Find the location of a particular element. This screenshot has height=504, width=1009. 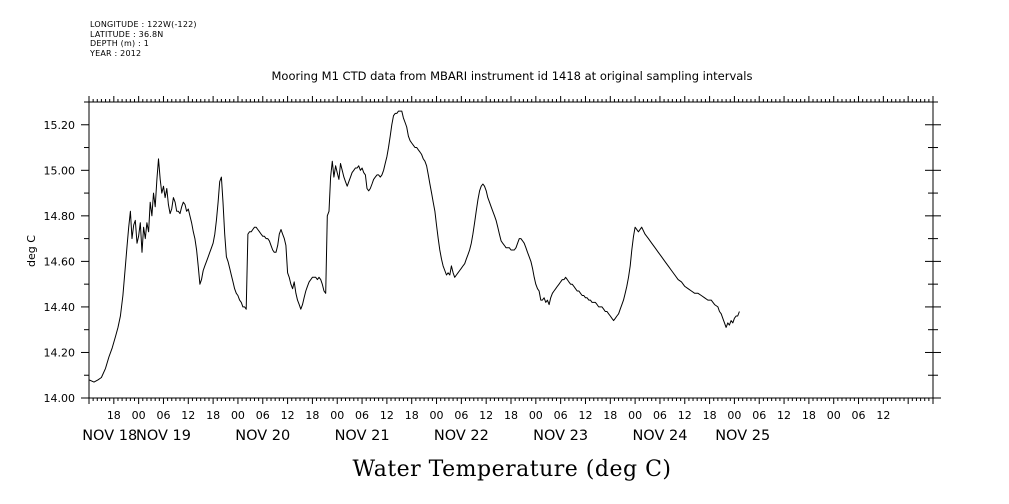

y-tick-labels: 14.00 14.20 14.40 14.60 14.80 15.00 15.20 is located at coordinates (60, 262).